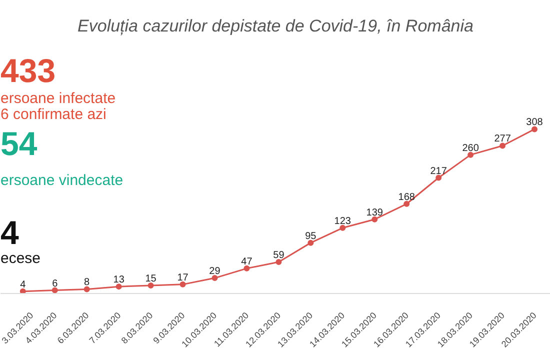 Image resolution: width=550 pixels, height=362 pixels. Describe the element at coordinates (471, 148) in the screenshot. I see `data-label: 260` at that location.